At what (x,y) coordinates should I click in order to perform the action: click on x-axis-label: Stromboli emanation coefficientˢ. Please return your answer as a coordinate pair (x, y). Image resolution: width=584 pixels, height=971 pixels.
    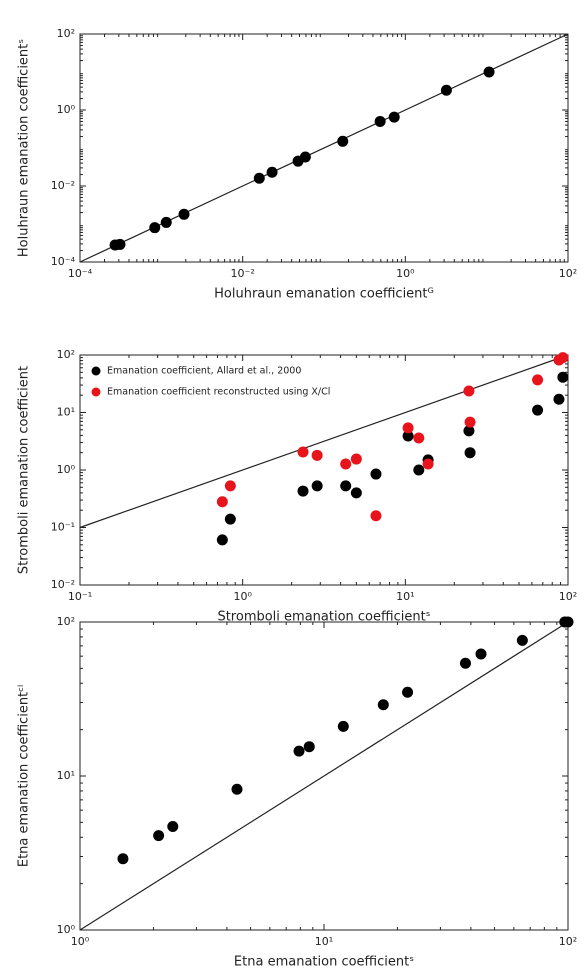
    Looking at the image, I should click on (323, 617).